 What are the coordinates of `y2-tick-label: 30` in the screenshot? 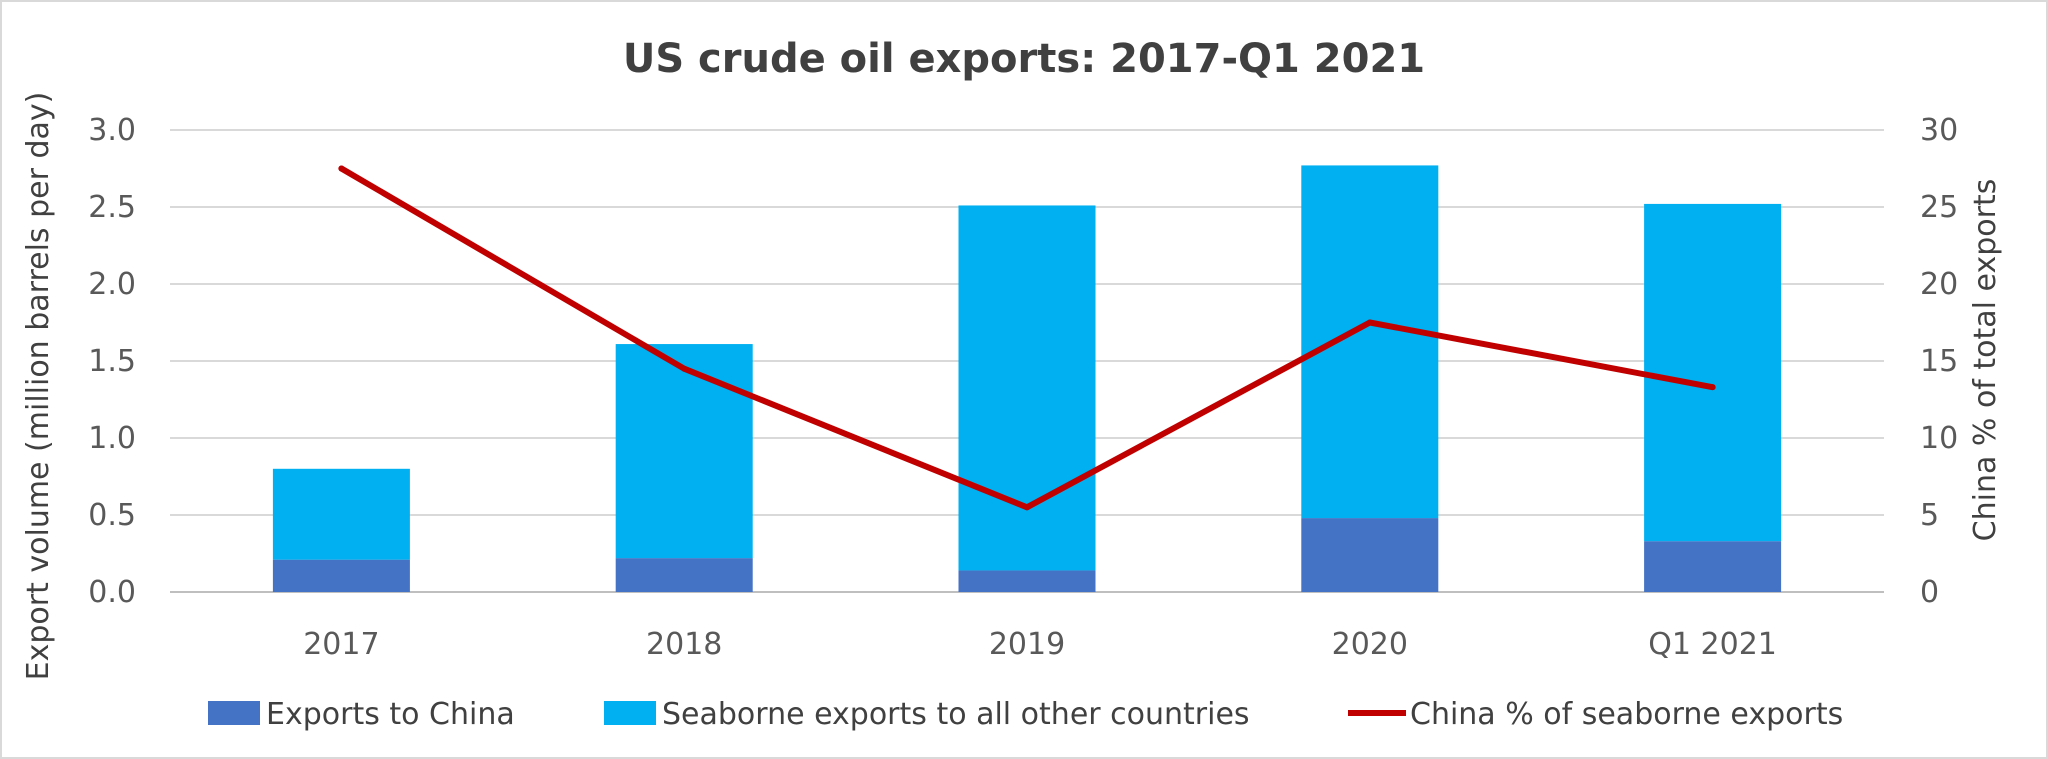 It's located at (1939, 130).